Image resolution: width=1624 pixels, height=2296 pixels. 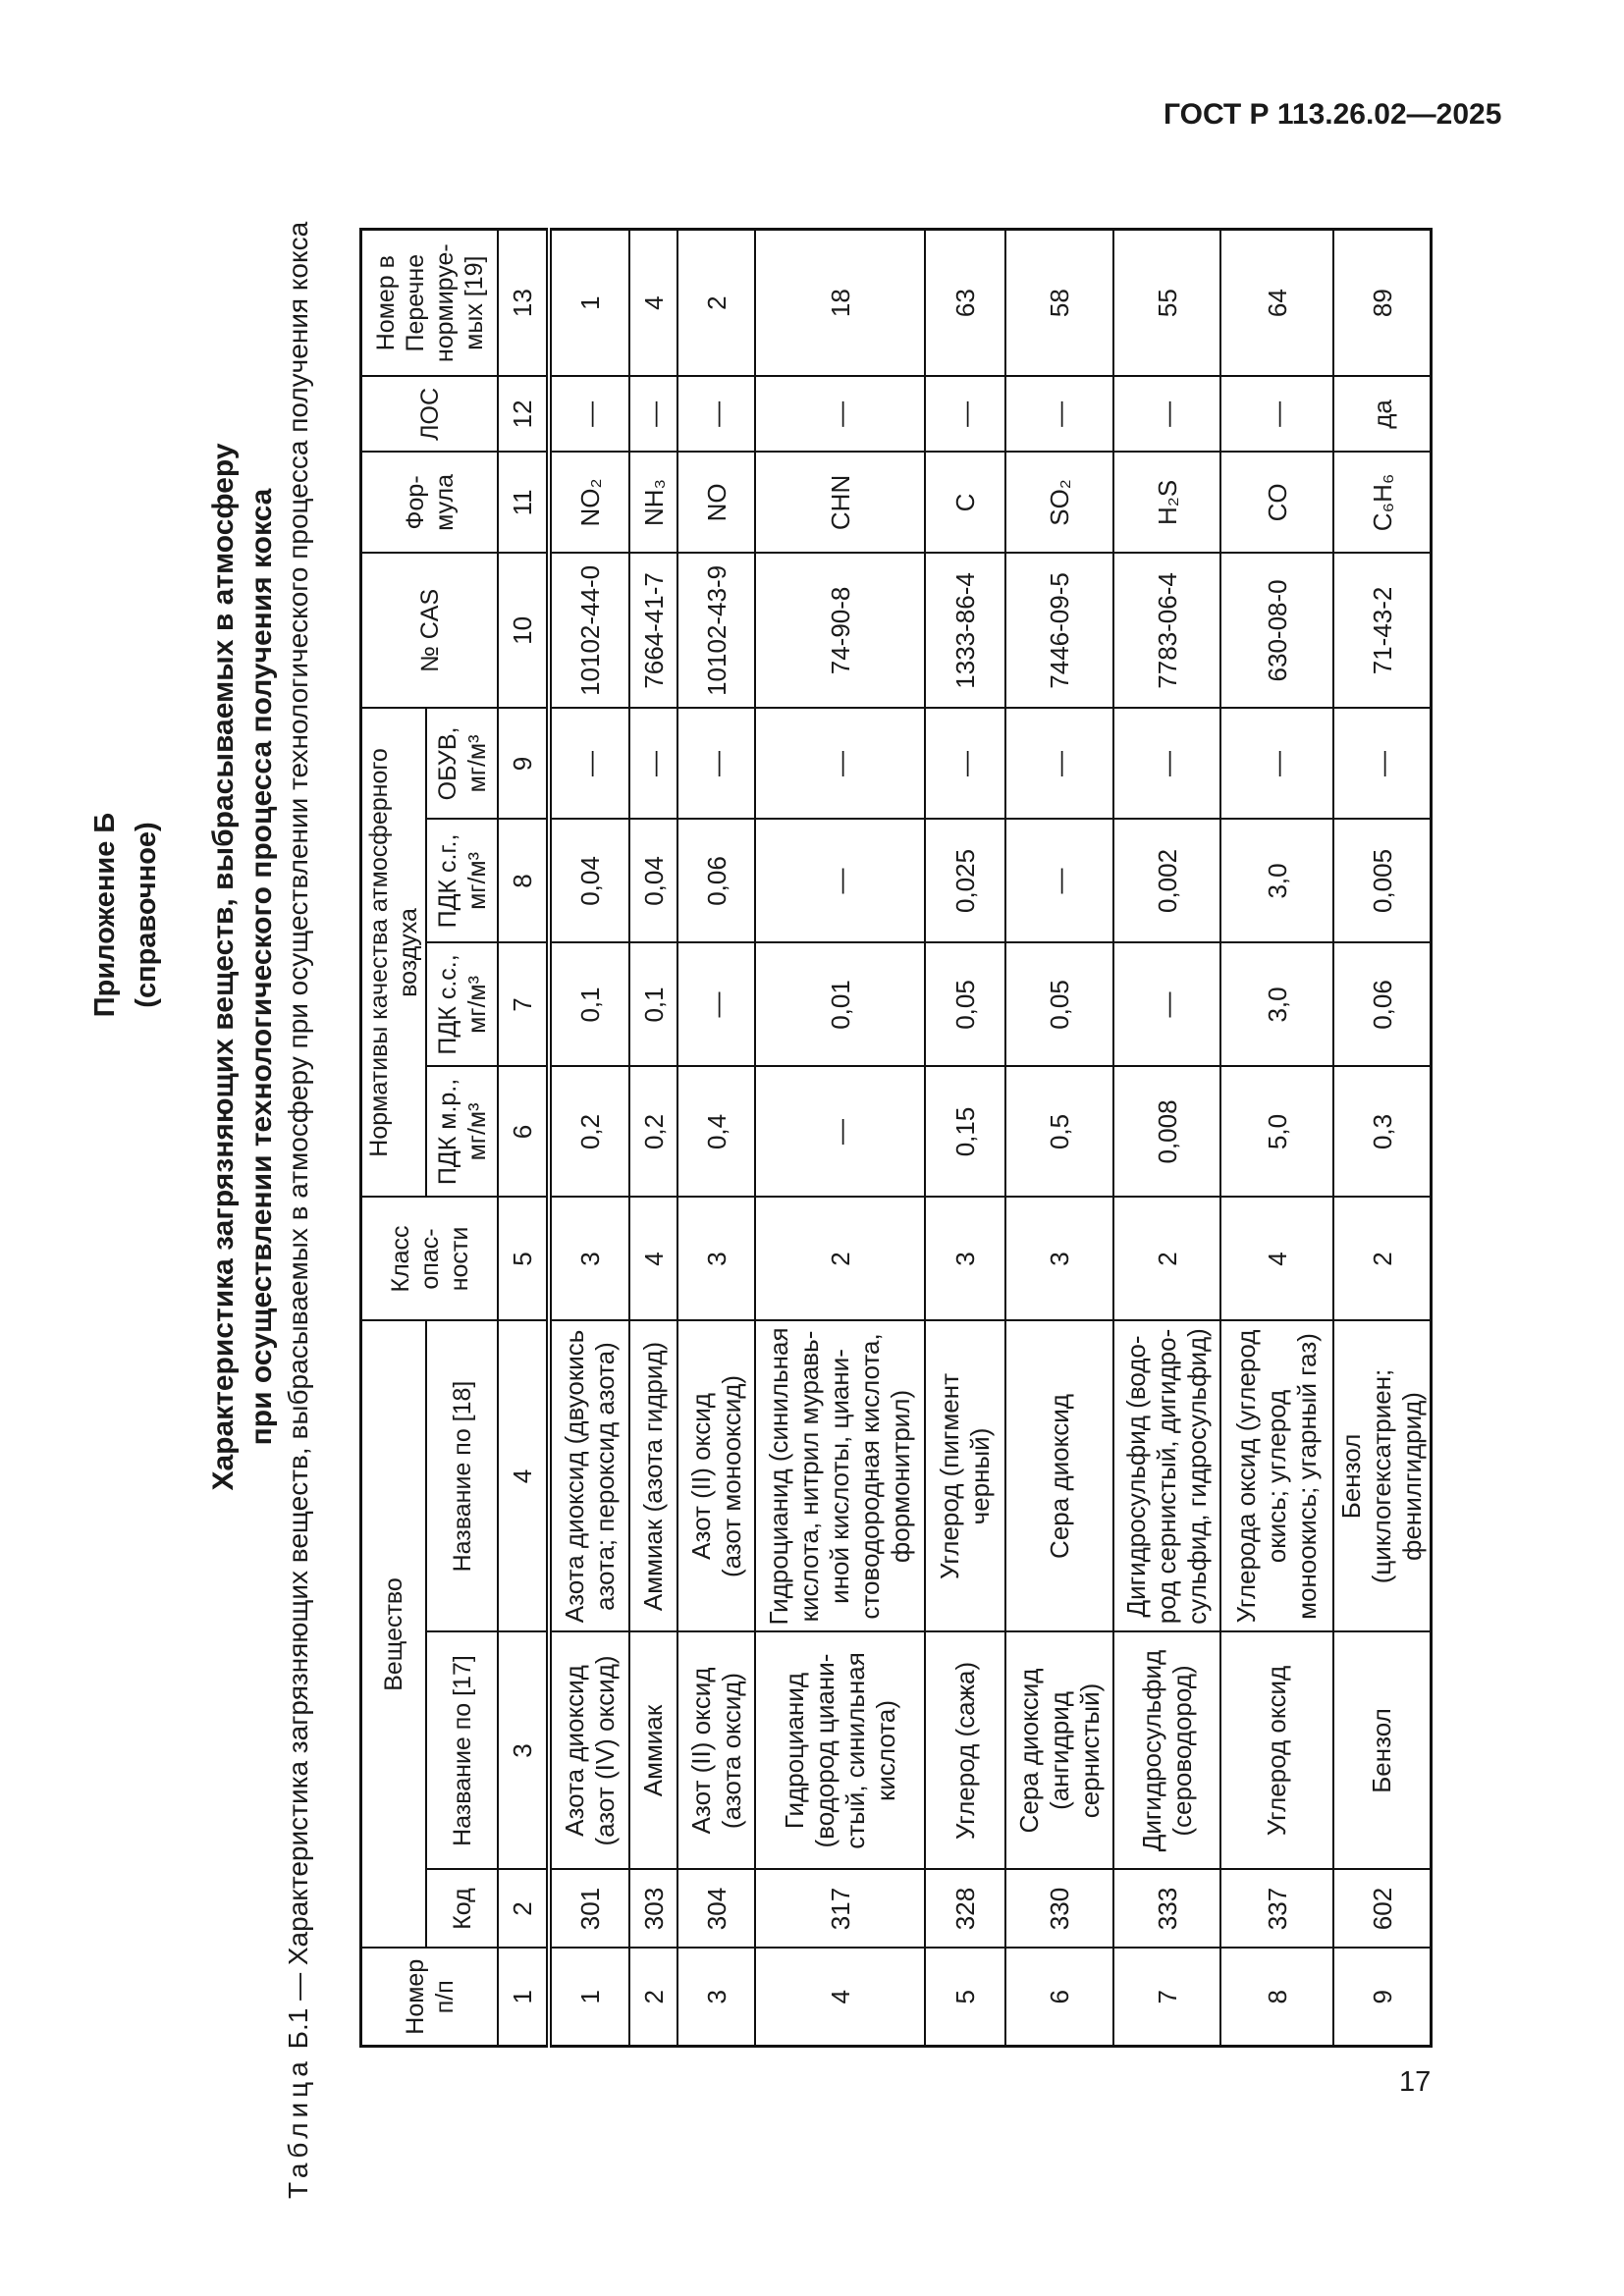 I want to click on cell-num: 8, so click(x=1276, y=1997).